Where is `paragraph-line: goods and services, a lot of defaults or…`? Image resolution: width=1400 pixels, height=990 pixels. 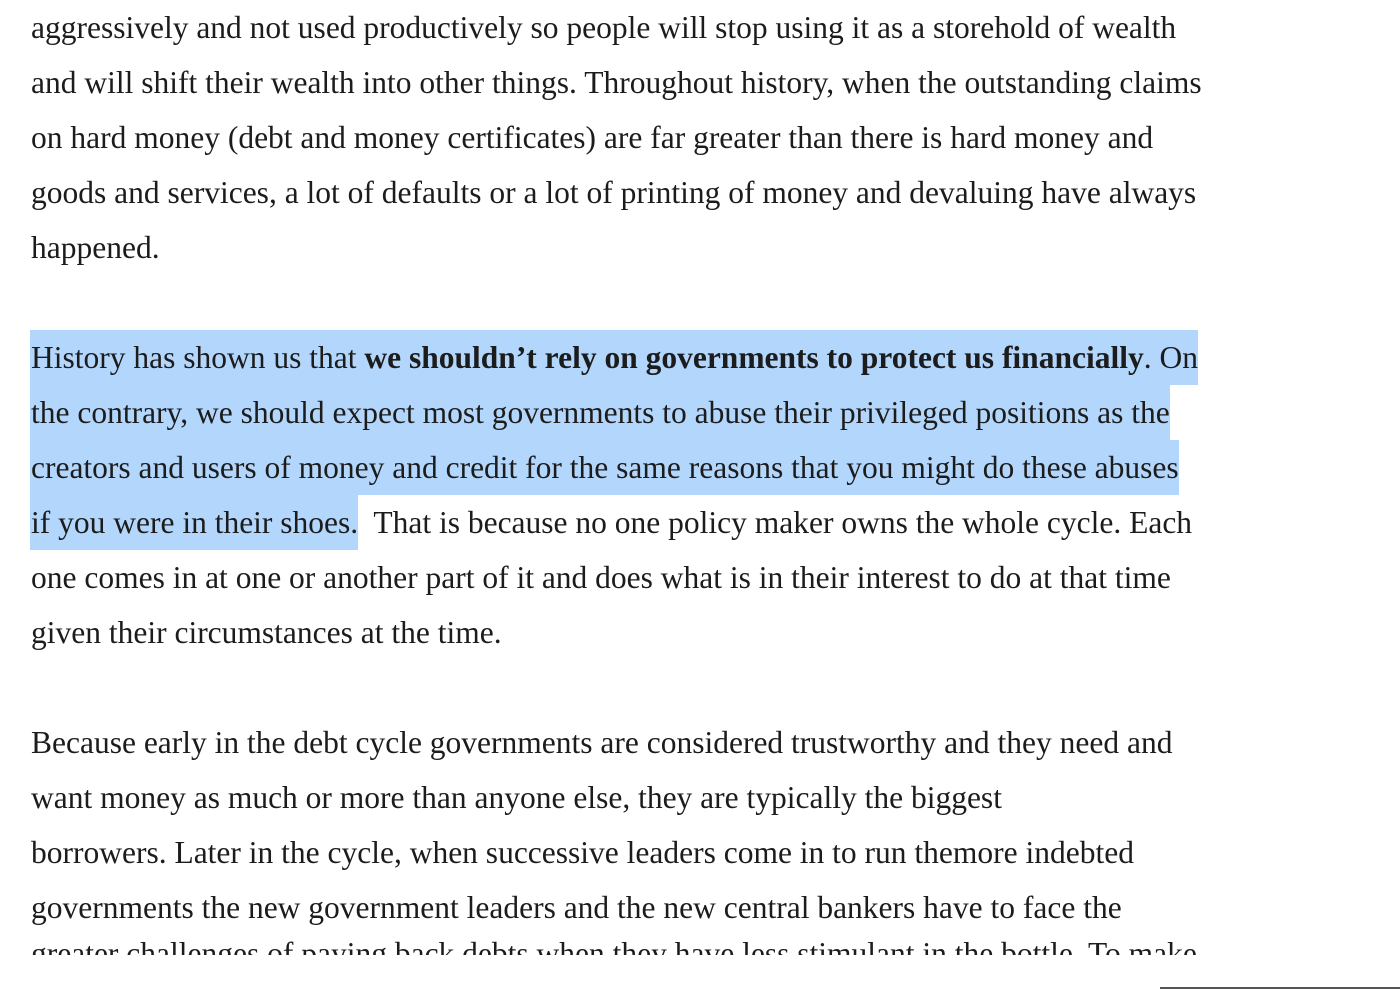
paragraph-line: goods and services, a lot of defaults or… is located at coordinates (614, 192).